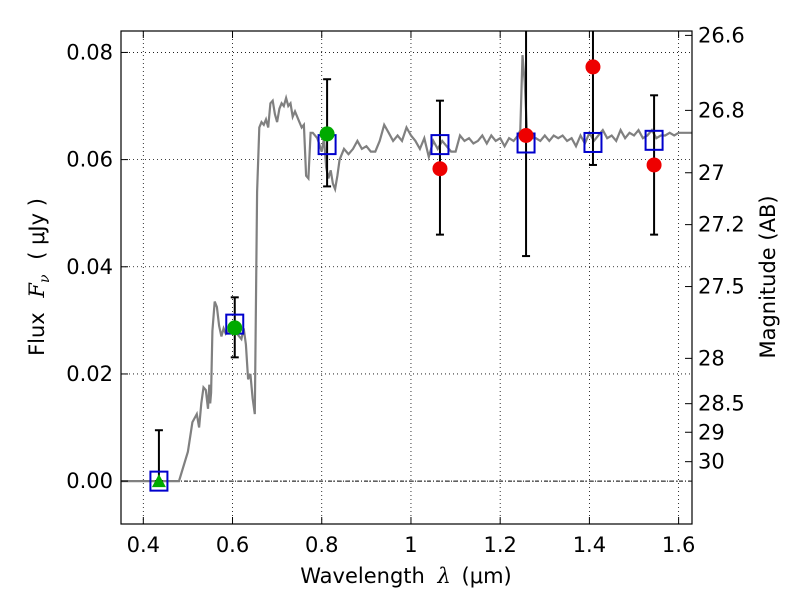 The width and height of the screenshot is (800, 600). I want to click on y-axis-label-text: Flux, so click(37, 334).